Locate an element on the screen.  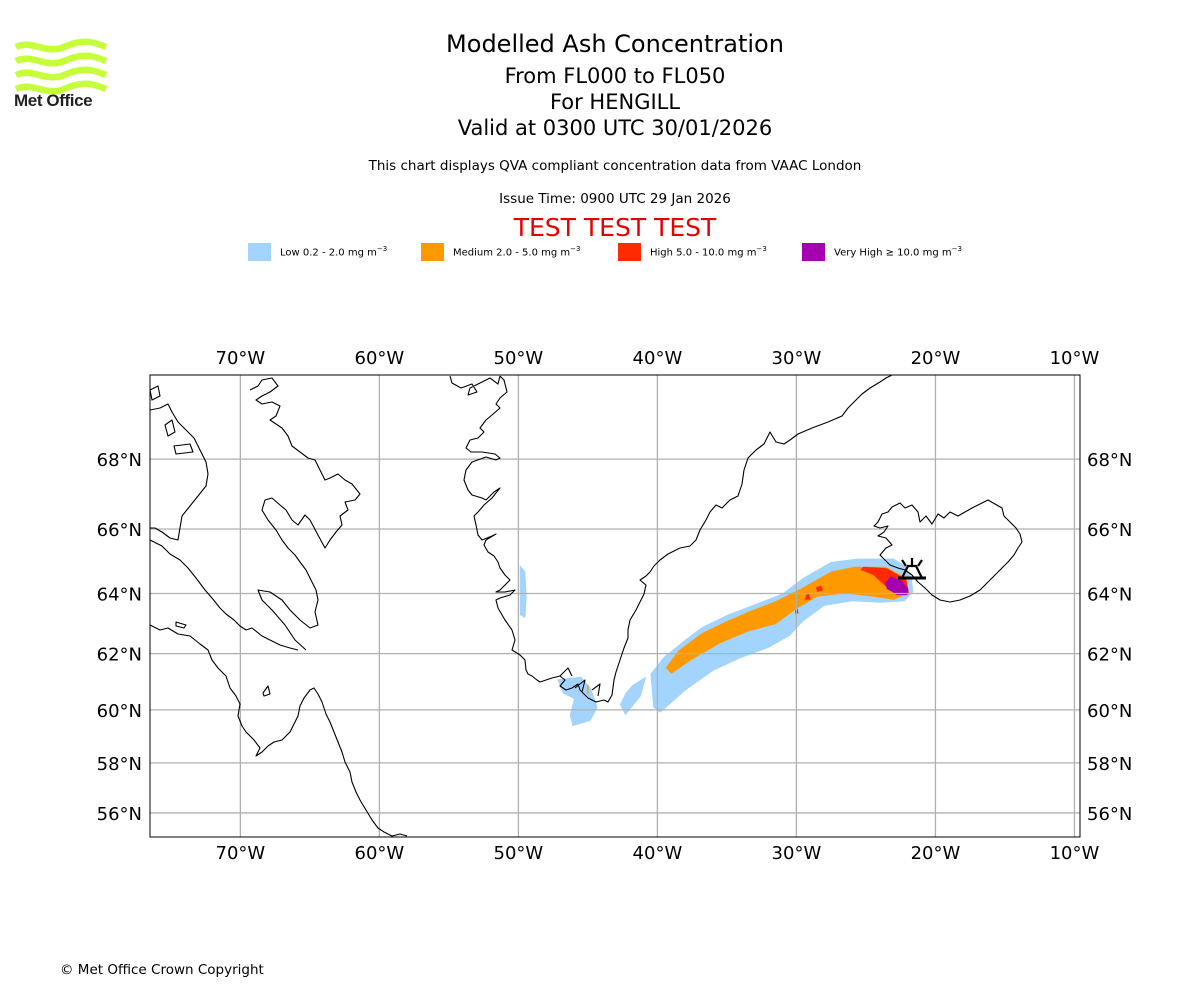
legend-item-very-high: Very High ≥ 10.0 mg m−3 is located at coordinates (882, 252).